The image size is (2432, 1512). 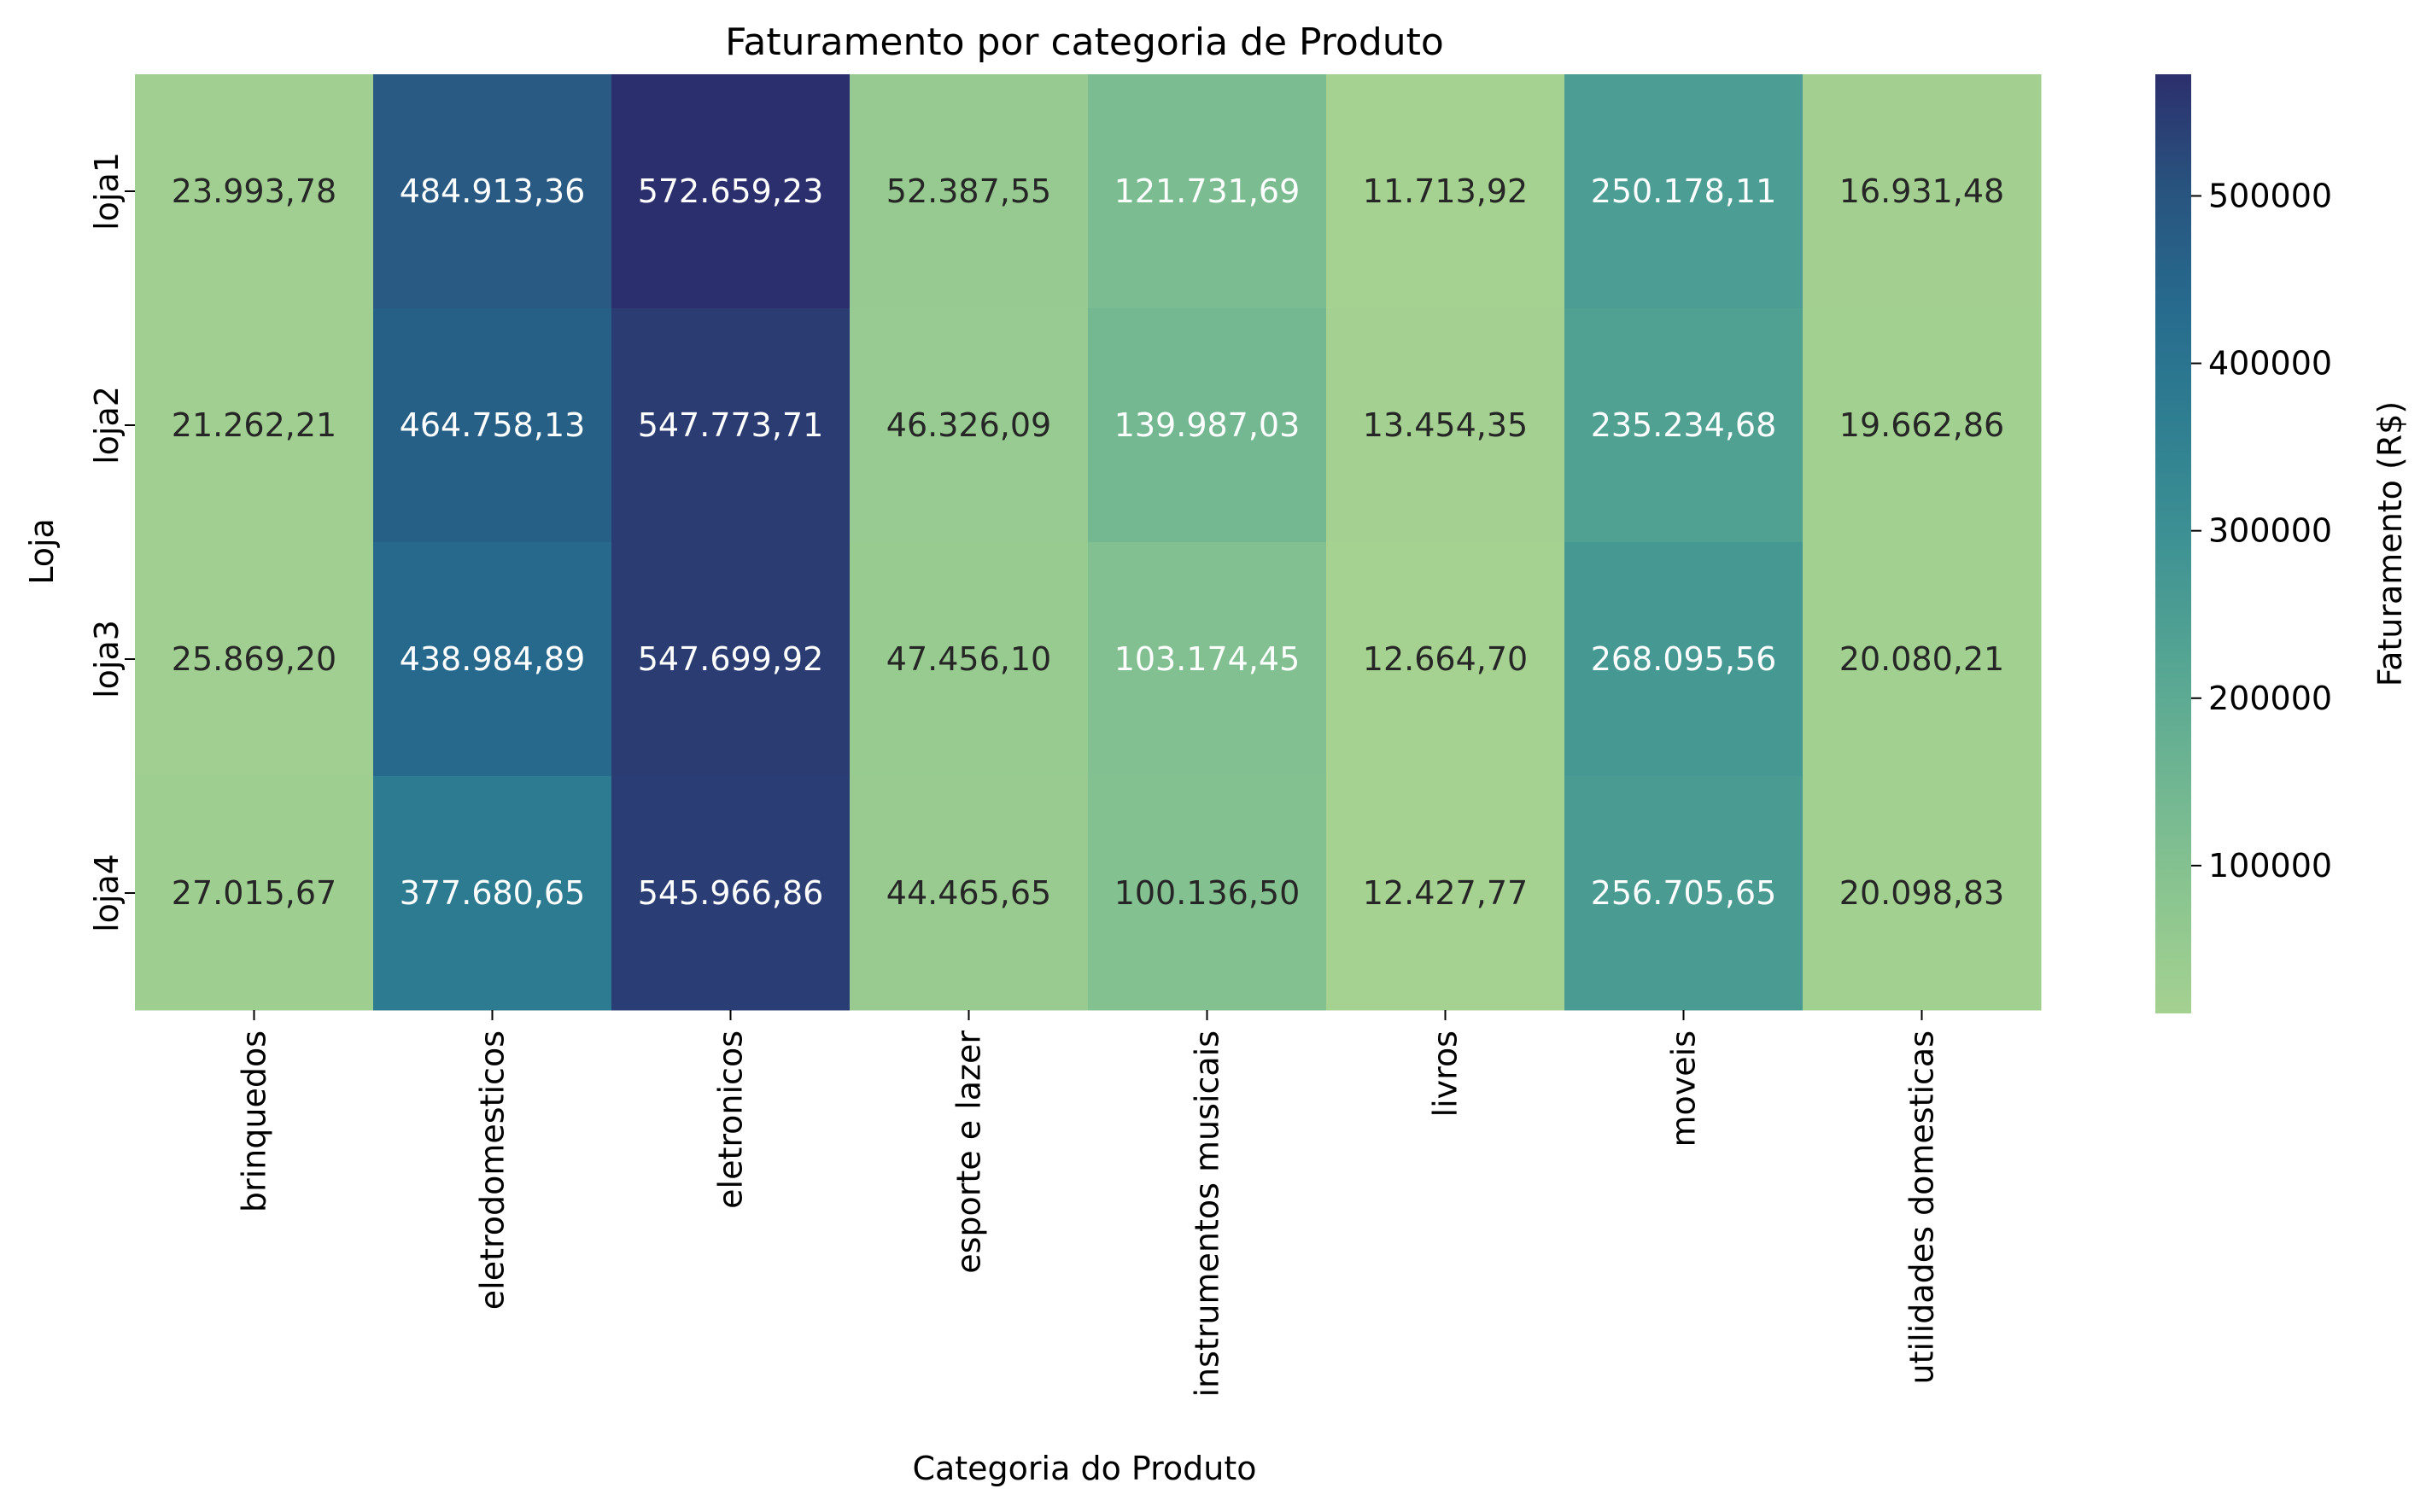 What do you see at coordinates (969, 1152) in the screenshot?
I see `x-tick-label: esporte e lazer` at bounding box center [969, 1152].